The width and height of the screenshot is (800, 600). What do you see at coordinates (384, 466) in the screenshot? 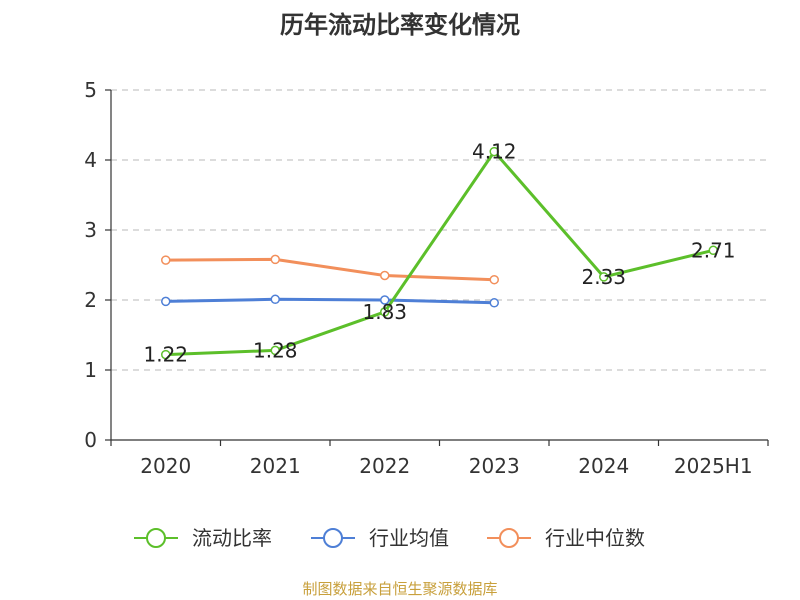
I see `x-tick-label: 2022` at bounding box center [384, 466].